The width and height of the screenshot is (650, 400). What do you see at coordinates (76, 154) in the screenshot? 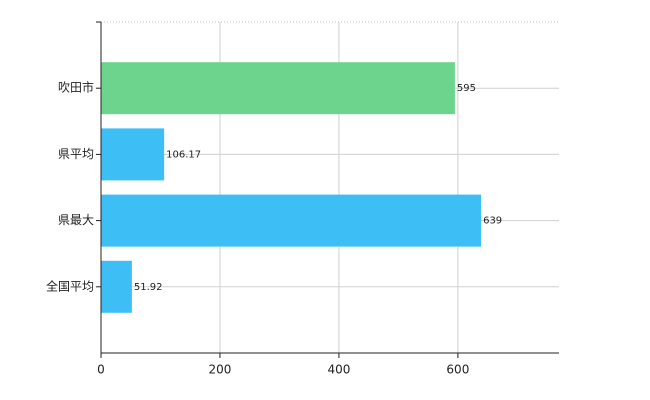
I see `y-tick-label: 県平均` at bounding box center [76, 154].